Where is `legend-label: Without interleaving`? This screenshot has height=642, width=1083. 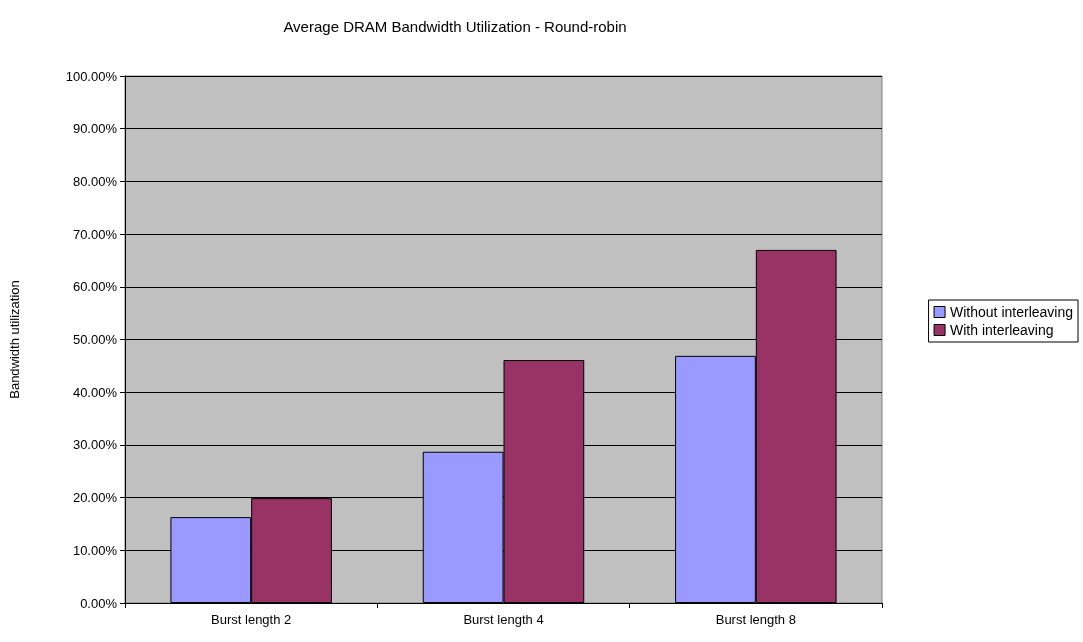 legend-label: Without interleaving is located at coordinates (1011, 312).